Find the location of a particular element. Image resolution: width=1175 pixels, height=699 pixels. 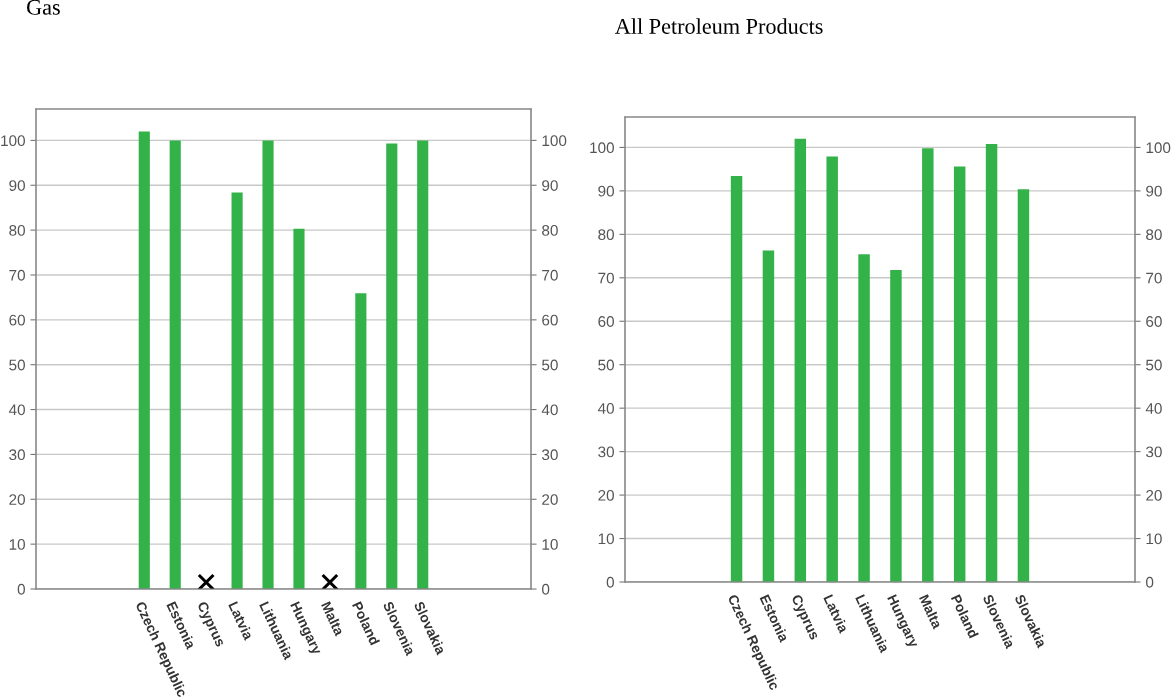

chart-title: Gas is located at coordinates (43, 7).